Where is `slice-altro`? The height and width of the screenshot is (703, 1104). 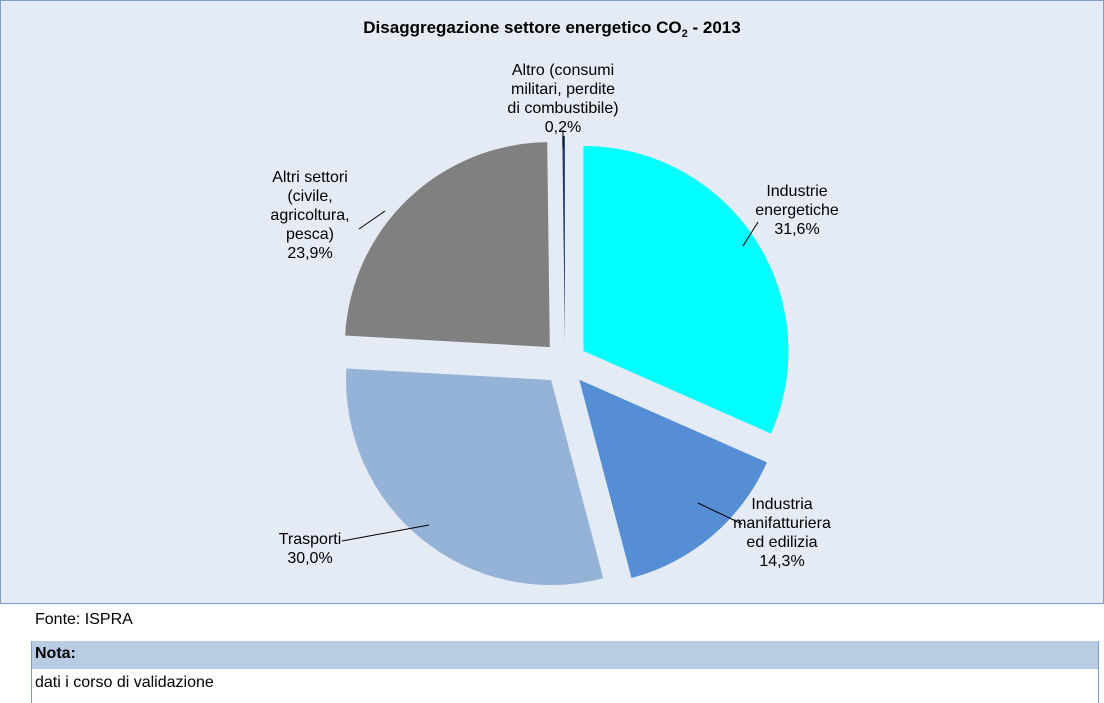
slice-altro is located at coordinates (563, 239).